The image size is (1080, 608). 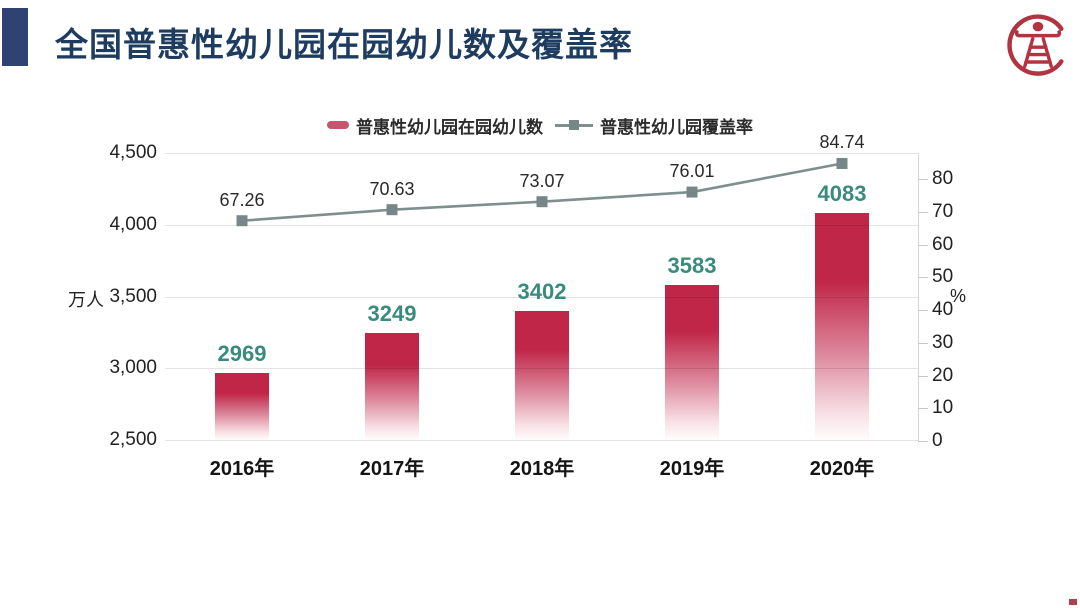 I want to click on y-axis-right-tick-label: 70, so click(x=943, y=211).